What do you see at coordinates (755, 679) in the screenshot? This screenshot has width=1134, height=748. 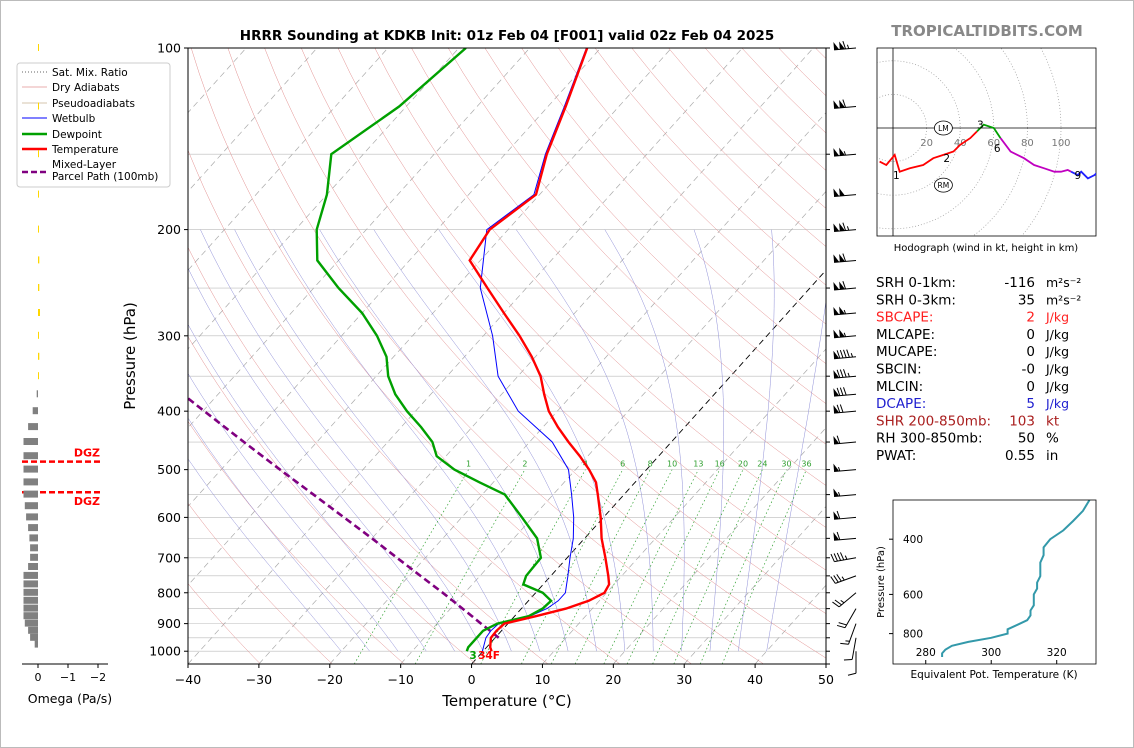 I see `x-tick-label: 40` at bounding box center [755, 679].